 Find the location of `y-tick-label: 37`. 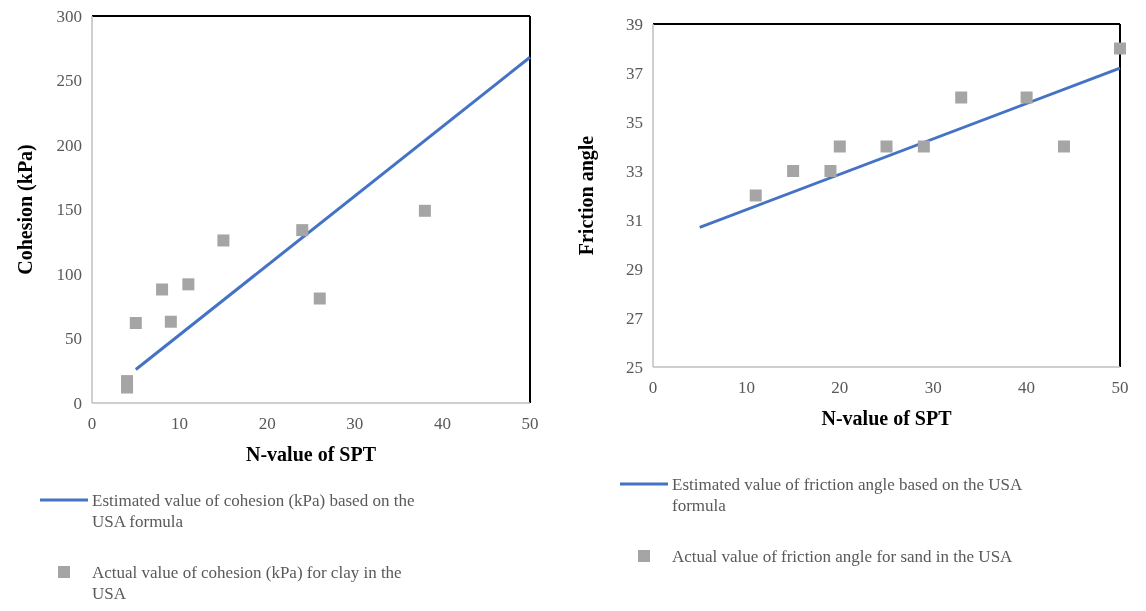

y-tick-label: 37 is located at coordinates (635, 73).